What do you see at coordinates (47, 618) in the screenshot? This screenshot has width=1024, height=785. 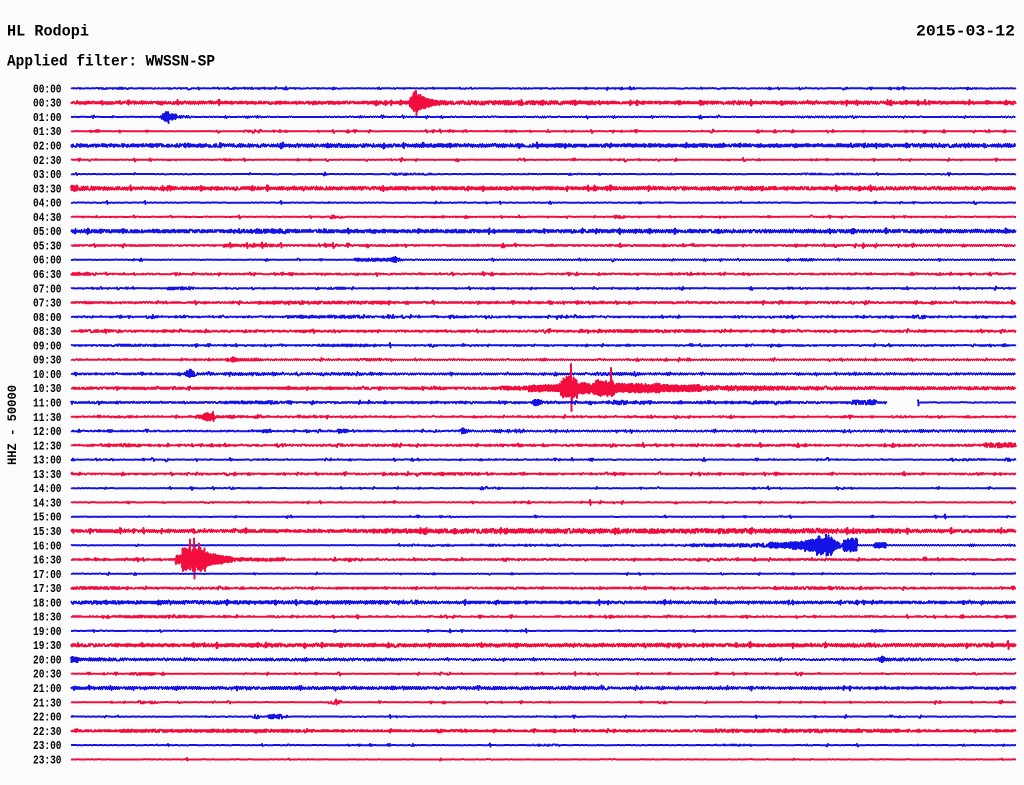 I see `svg-text: 18:30` at bounding box center [47, 618].